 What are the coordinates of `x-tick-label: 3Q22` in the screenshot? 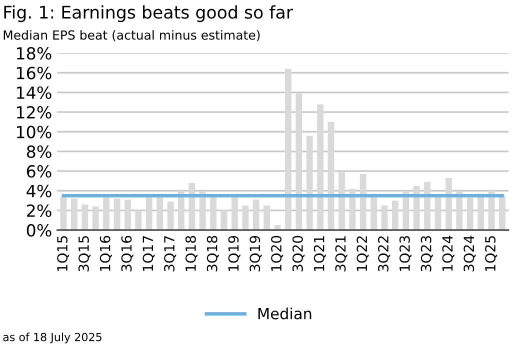 It's located at (384, 254).